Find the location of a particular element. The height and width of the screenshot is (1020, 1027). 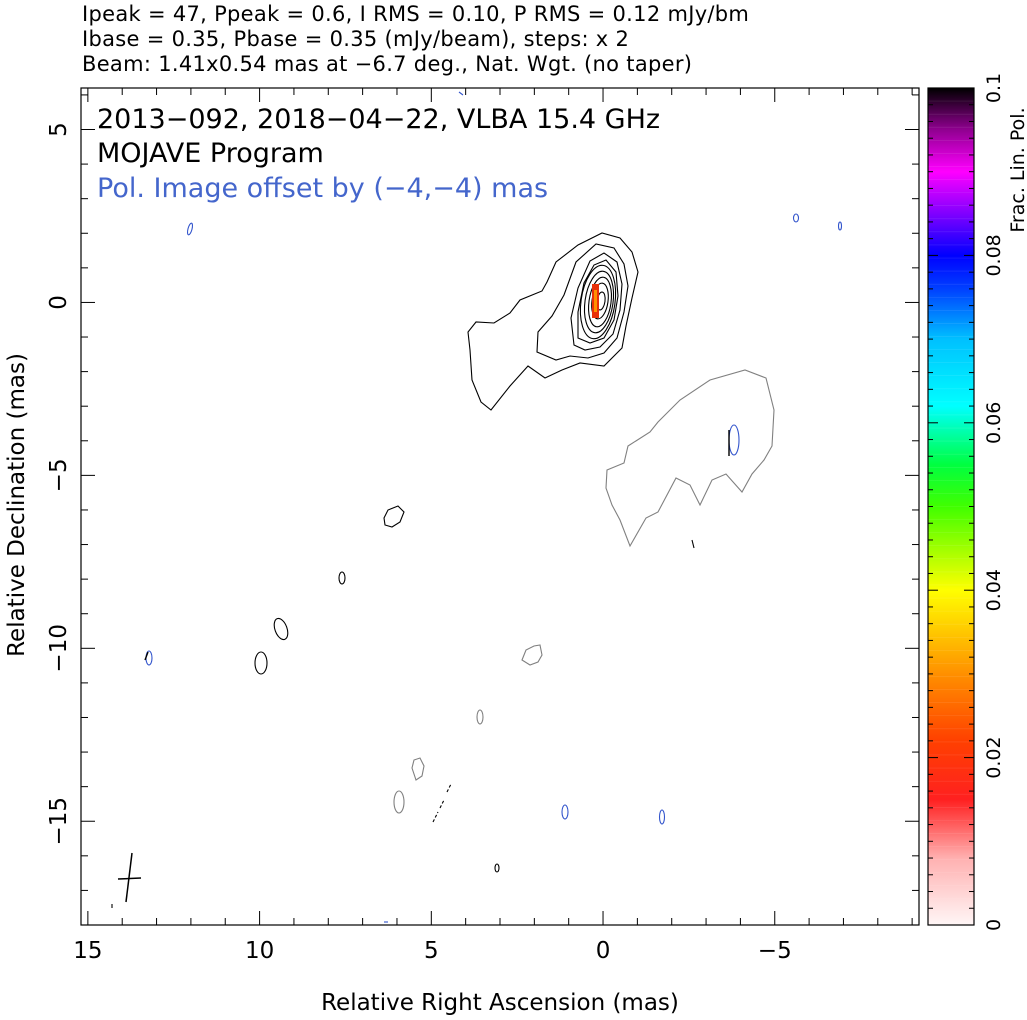

pol-offset-note: Pol. Image offset by (−4,−4) mas is located at coordinates (322, 188).